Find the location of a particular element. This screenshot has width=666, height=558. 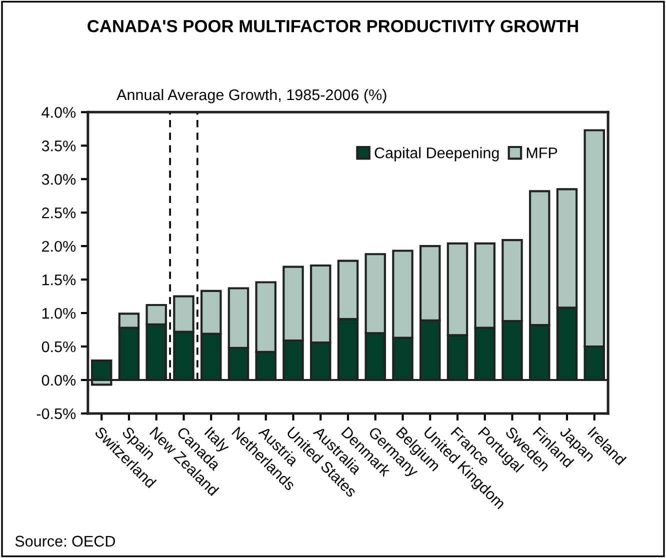

y-tick-label: 3.5% is located at coordinates (59, 146).